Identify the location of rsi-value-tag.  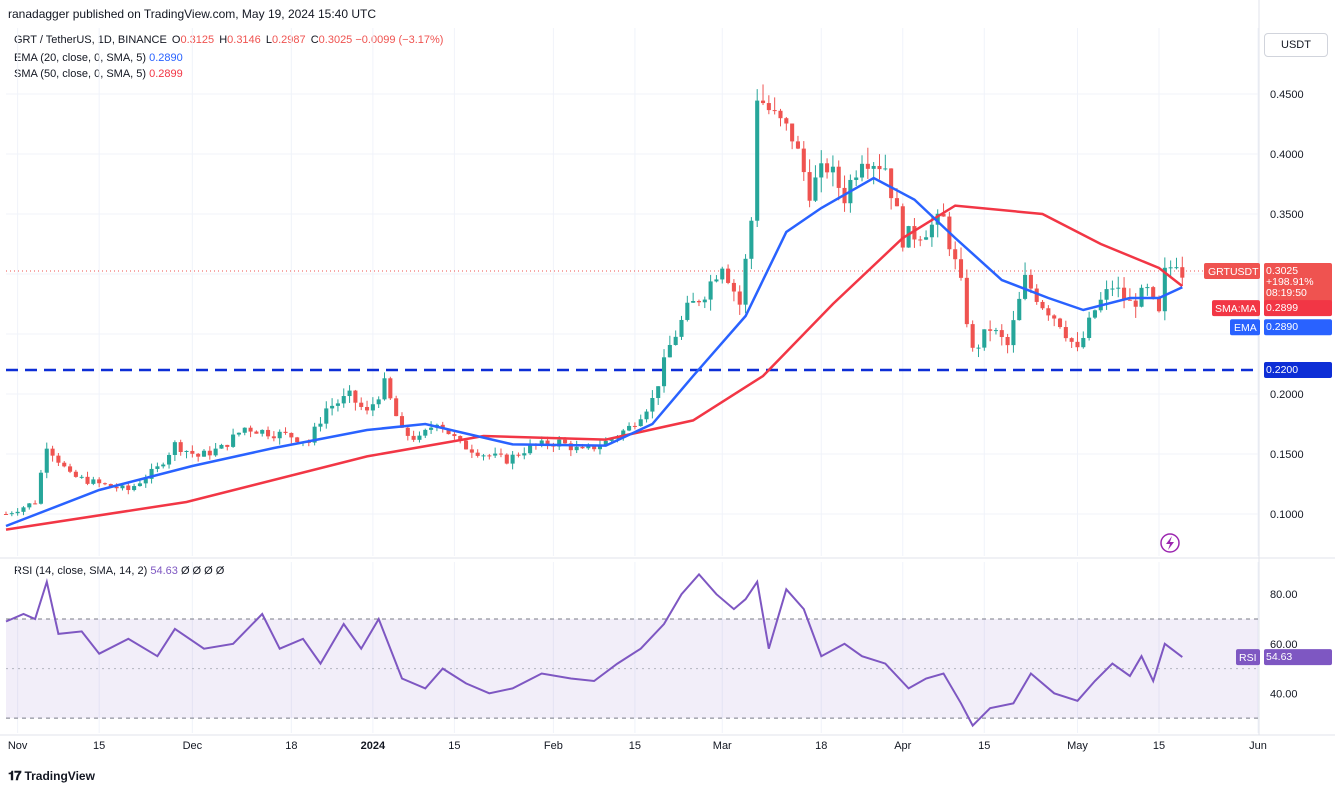
(1298, 657).